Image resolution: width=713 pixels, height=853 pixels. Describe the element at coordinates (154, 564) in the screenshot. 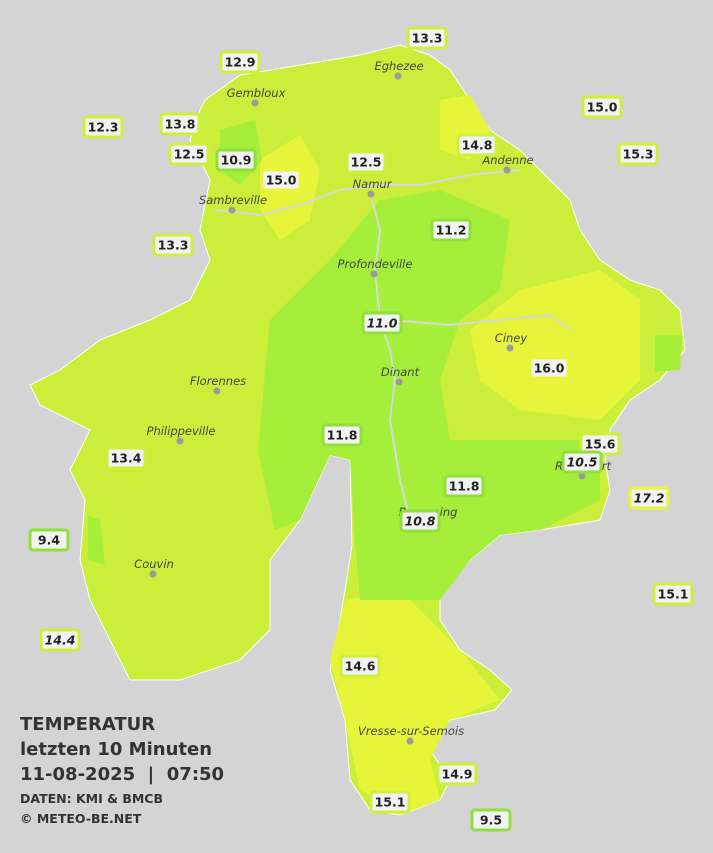

I see `city-label: Couvin` at that location.